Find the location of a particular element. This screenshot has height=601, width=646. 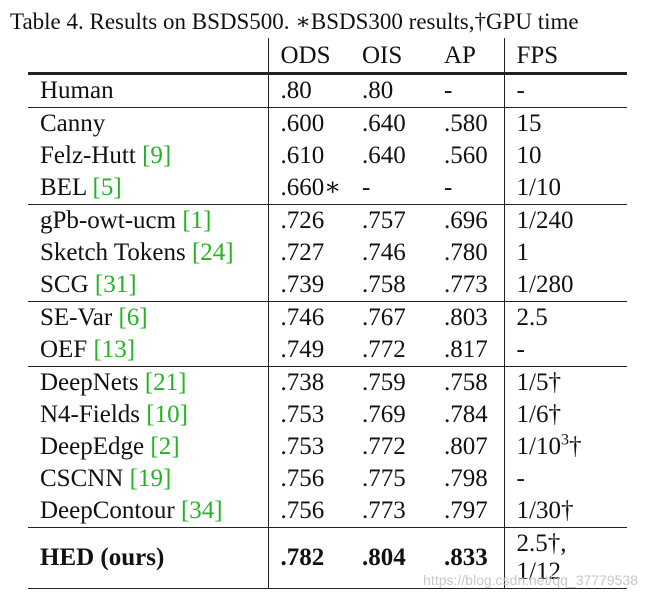

fps-cell: 15 is located at coordinates (565, 123).